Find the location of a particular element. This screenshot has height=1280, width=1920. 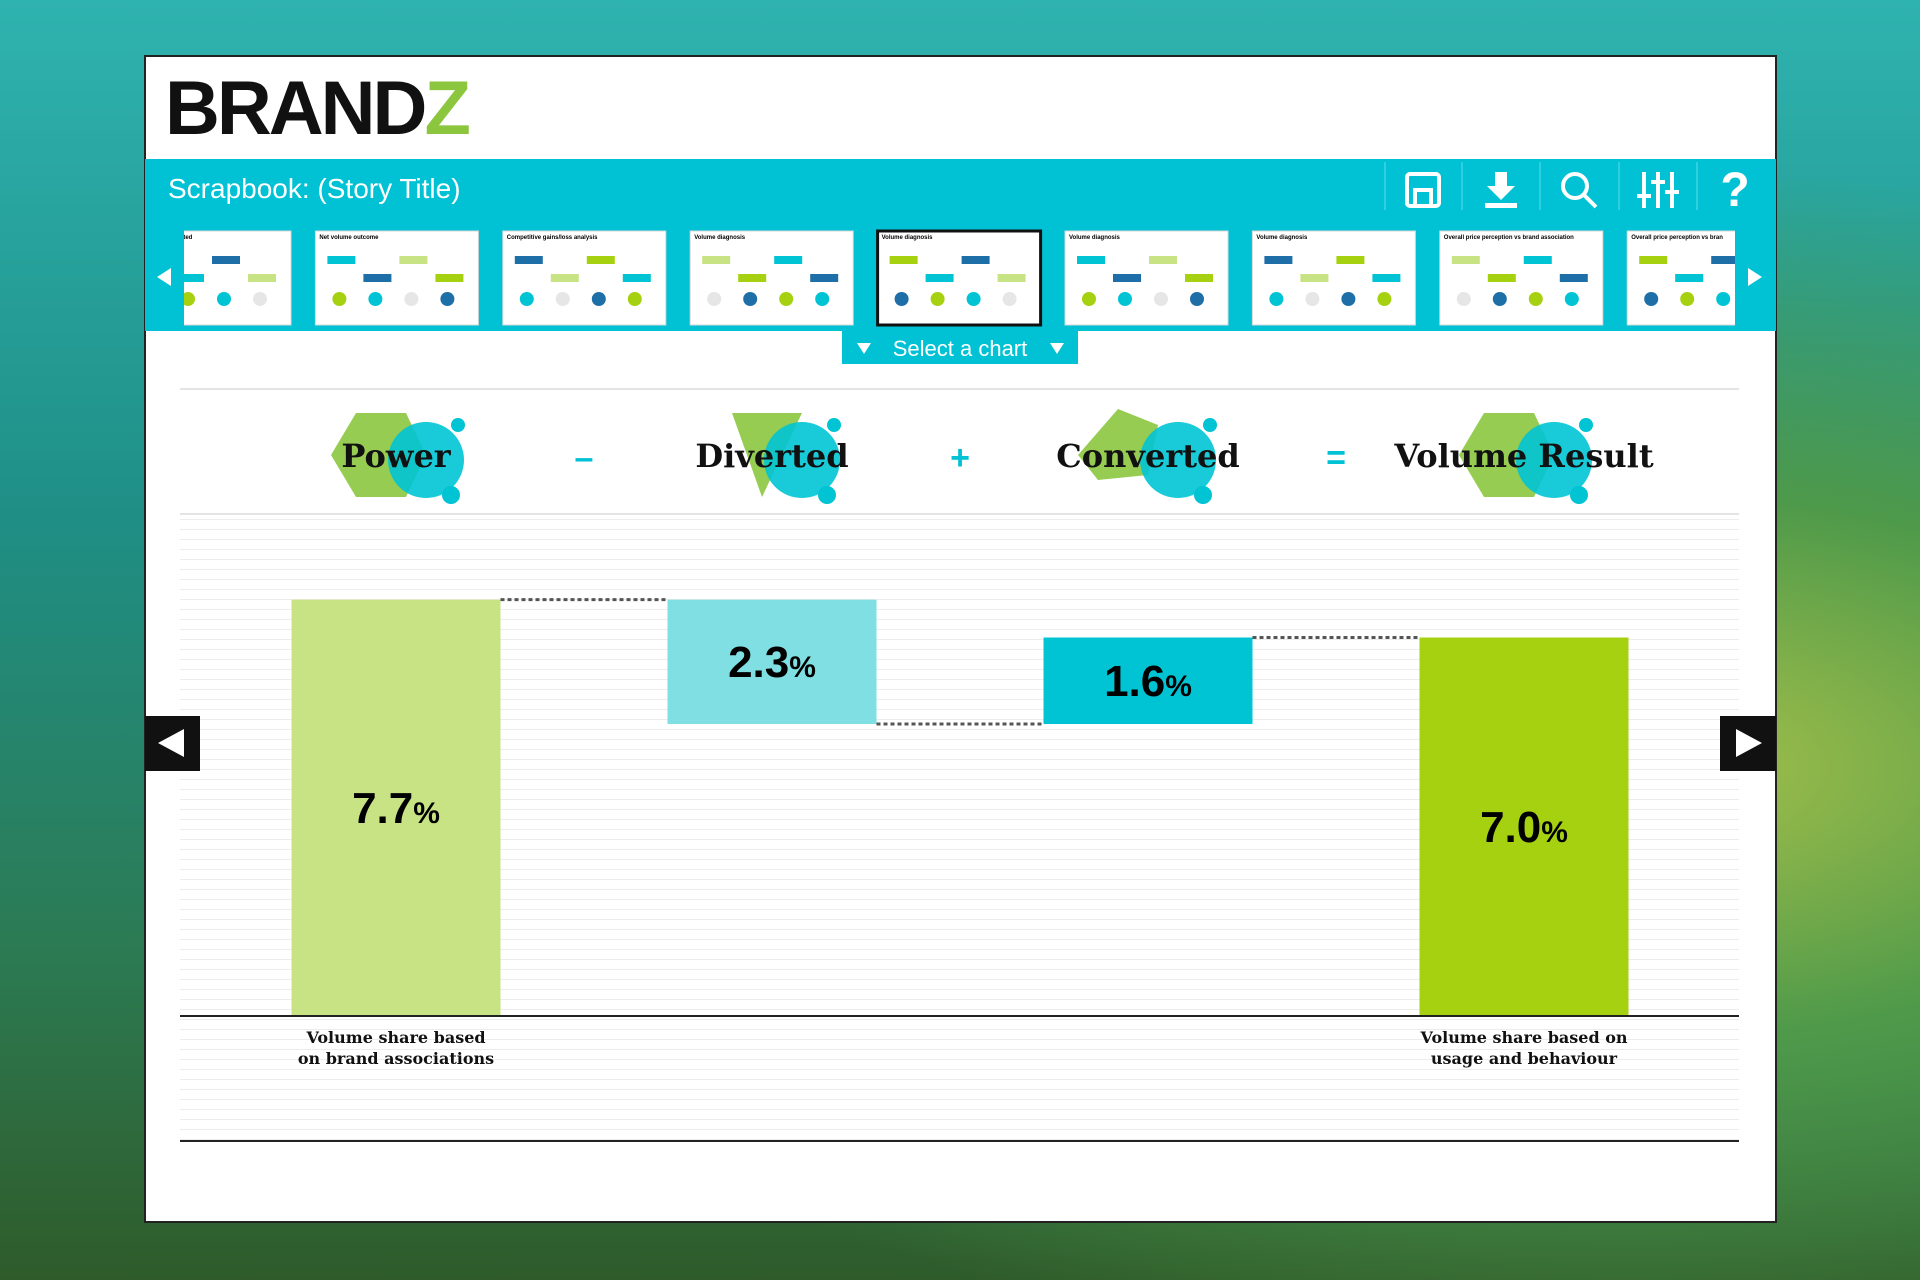

heading-shape is located at coordinates (1118, 444).